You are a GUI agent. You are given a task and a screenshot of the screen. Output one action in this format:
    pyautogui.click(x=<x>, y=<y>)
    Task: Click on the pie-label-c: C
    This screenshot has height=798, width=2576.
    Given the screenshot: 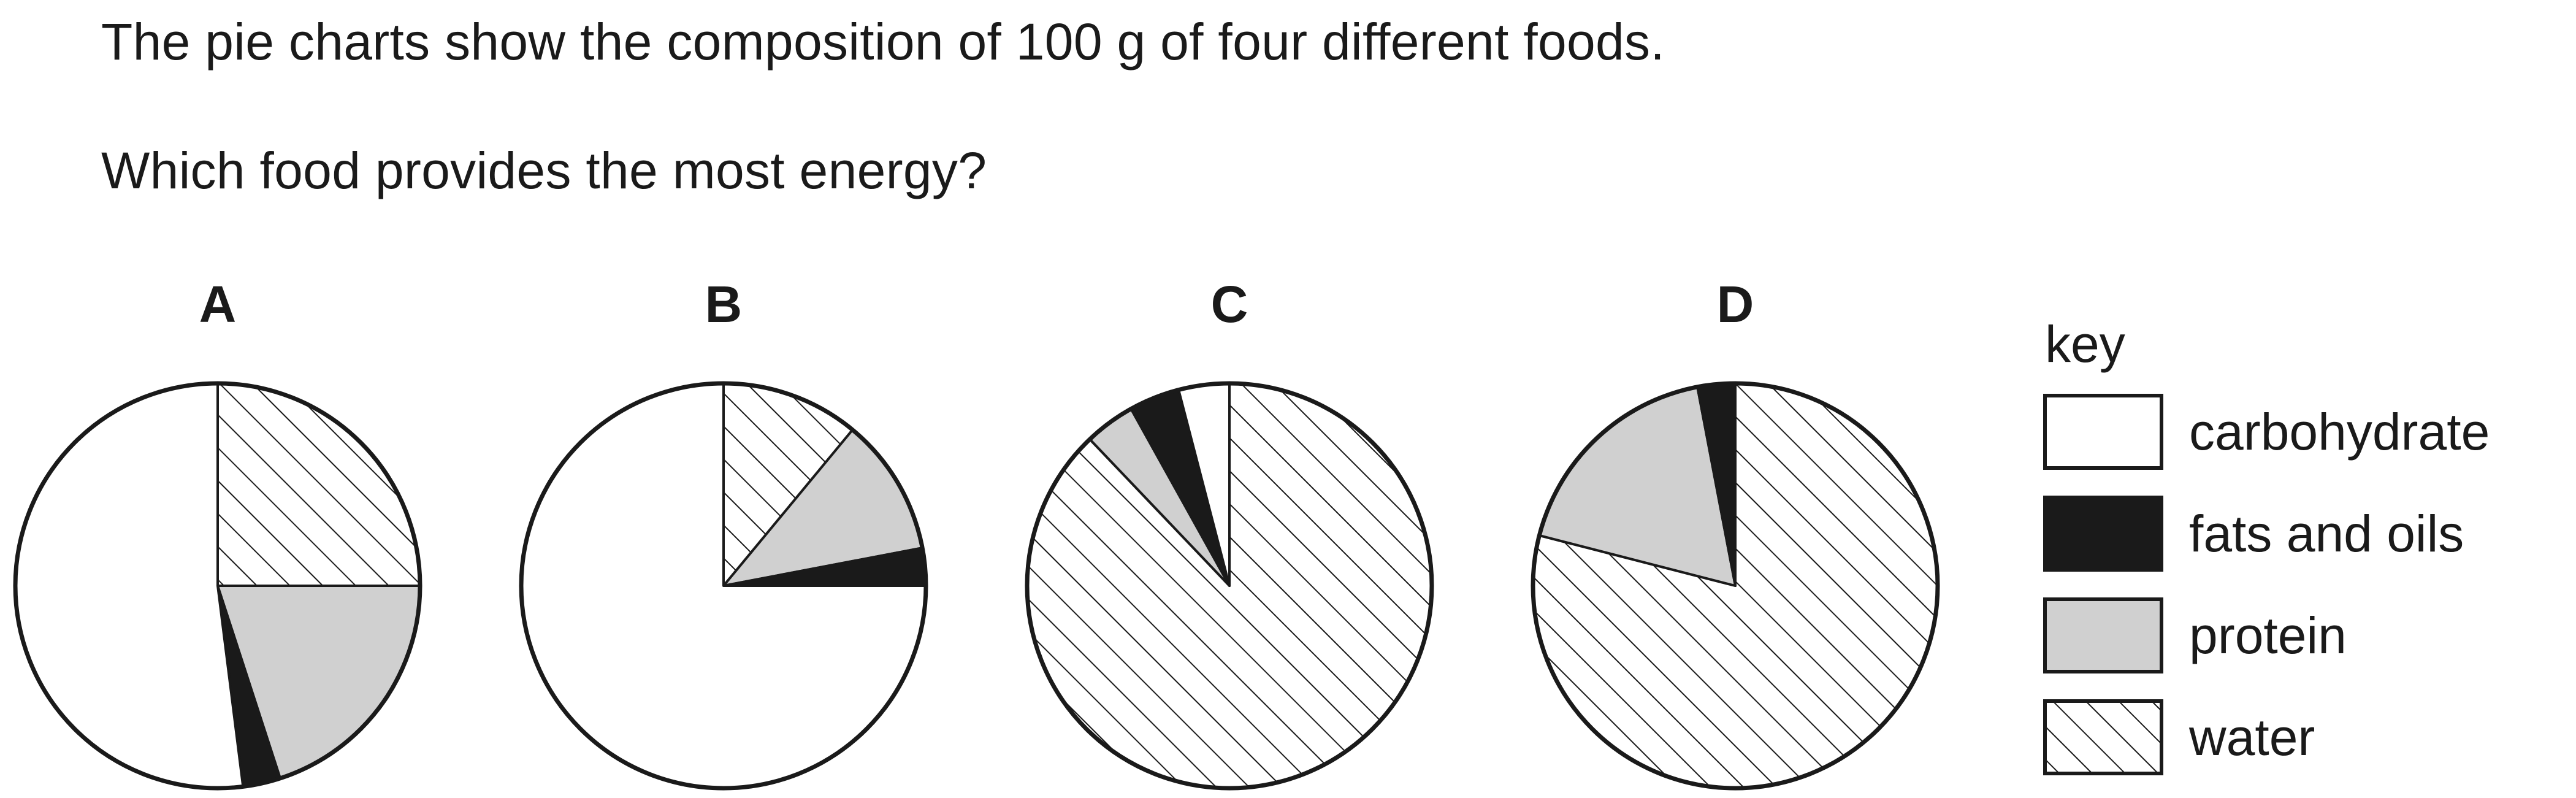 What is the action you would take?
    pyautogui.click(x=1229, y=304)
    